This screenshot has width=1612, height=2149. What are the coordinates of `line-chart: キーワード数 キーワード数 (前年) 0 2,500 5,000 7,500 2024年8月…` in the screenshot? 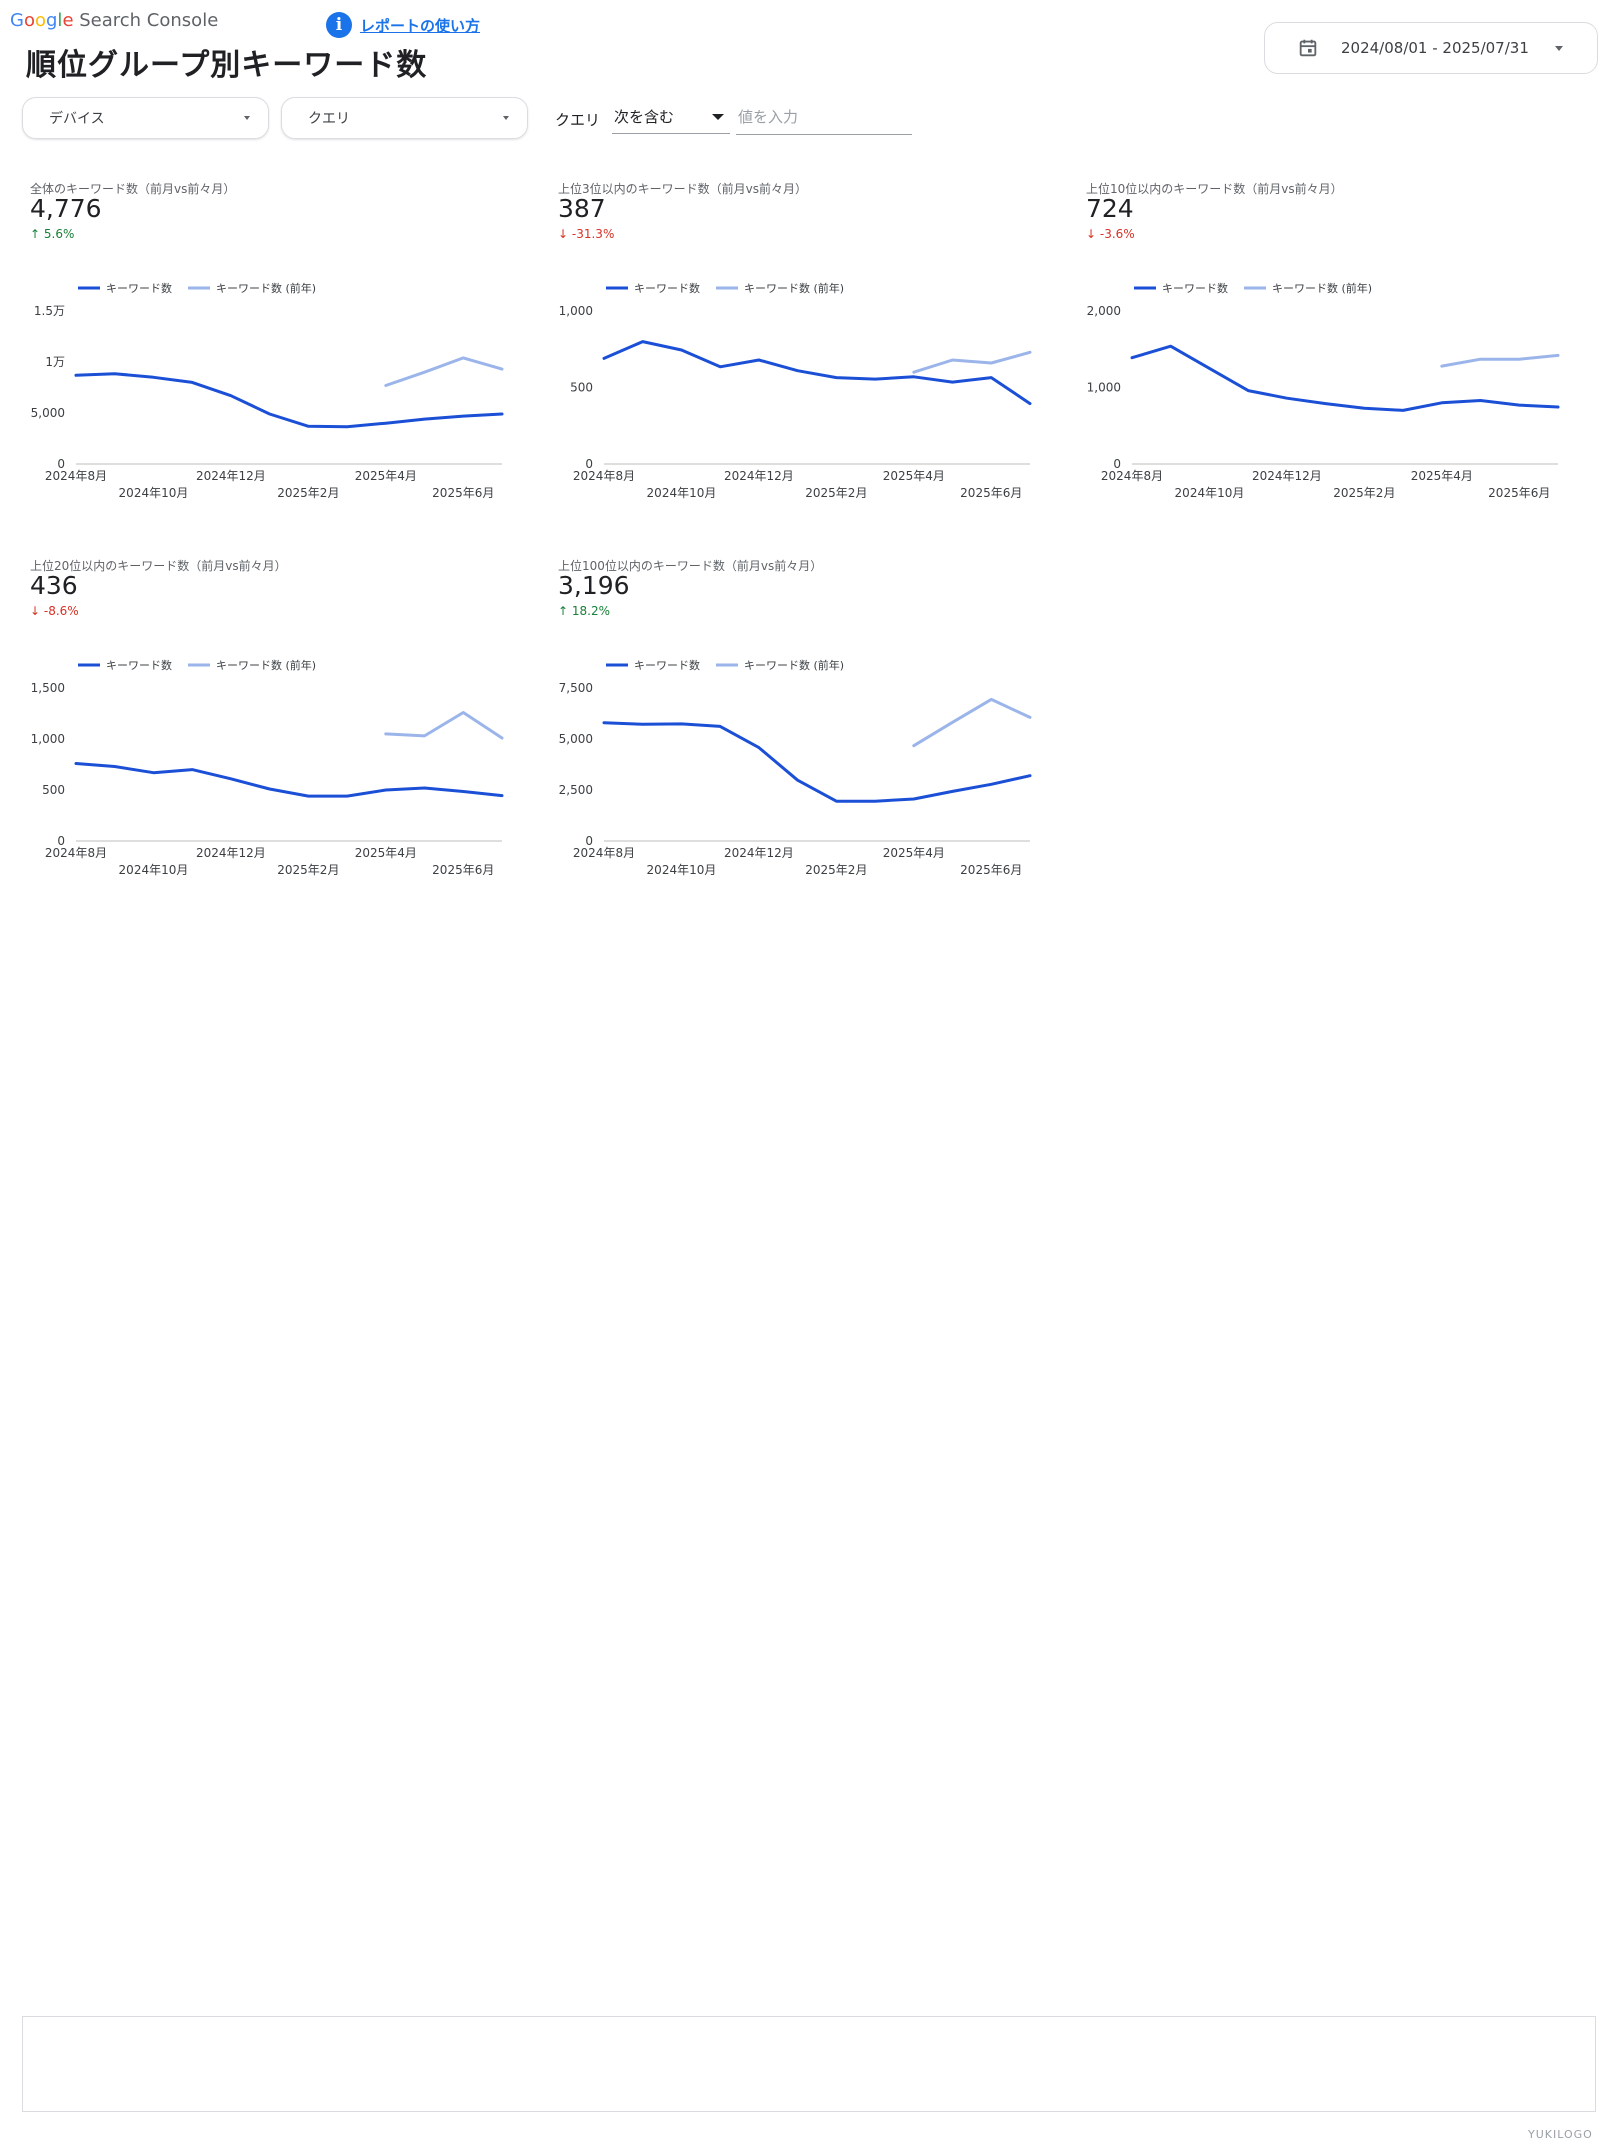 It's located at (795, 767).